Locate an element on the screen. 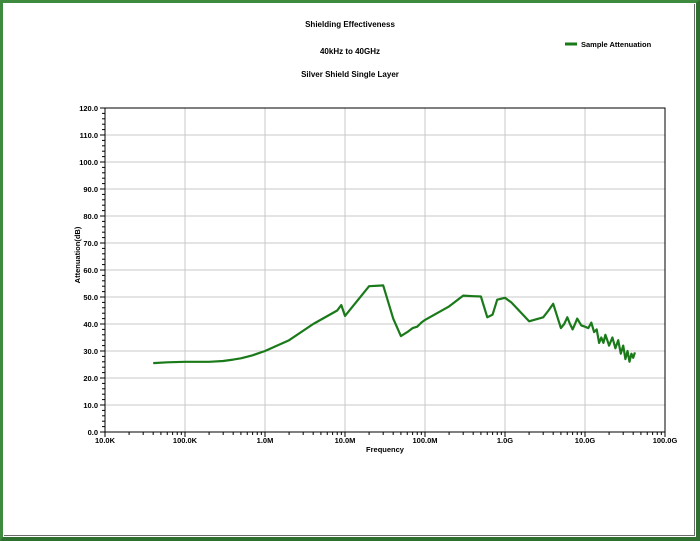 This screenshot has height=541, width=700. x-tick-label: 100.0K is located at coordinates (185, 440).